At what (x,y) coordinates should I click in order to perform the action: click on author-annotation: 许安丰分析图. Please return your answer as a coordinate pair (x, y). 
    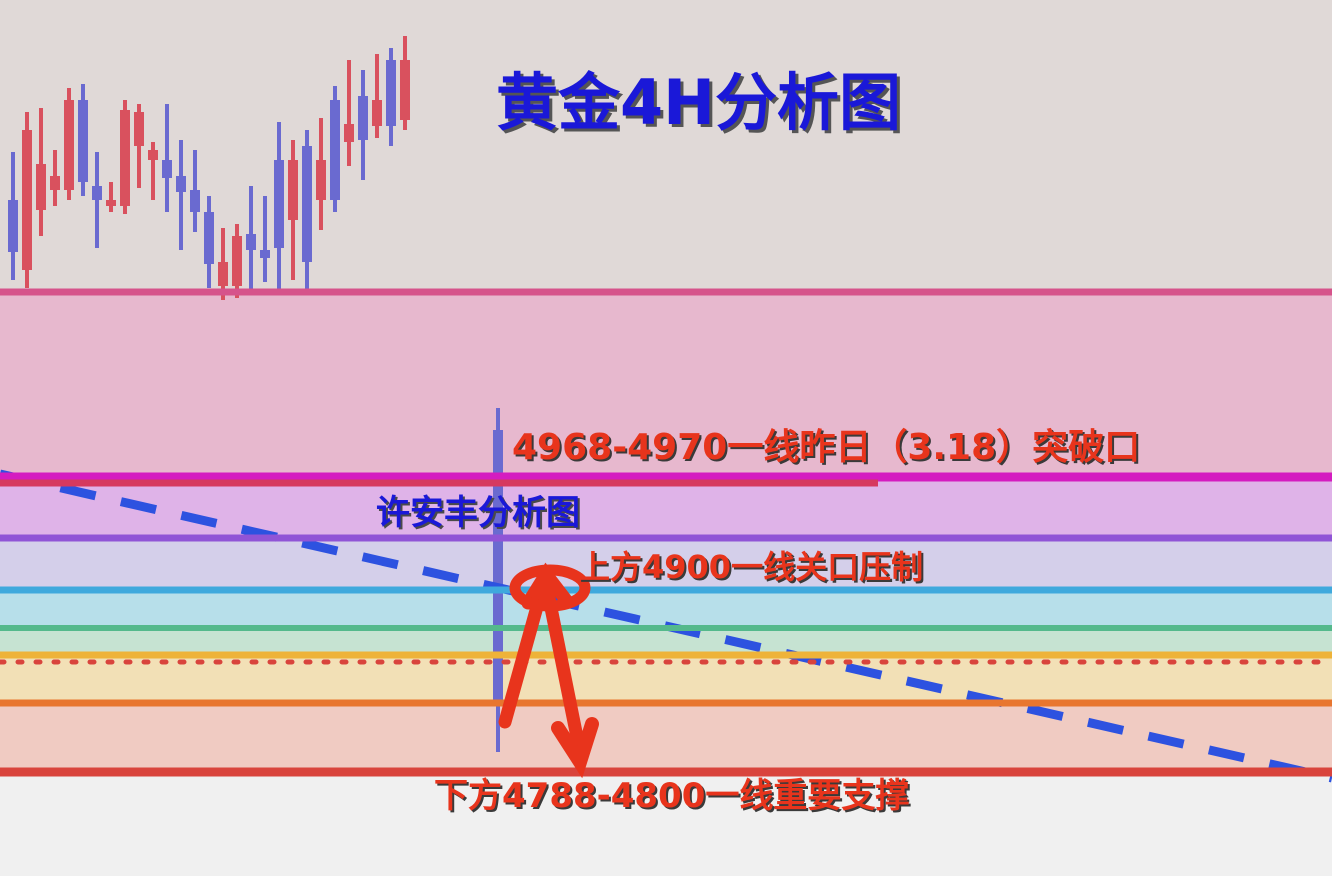
    Looking at the image, I should click on (478, 513).